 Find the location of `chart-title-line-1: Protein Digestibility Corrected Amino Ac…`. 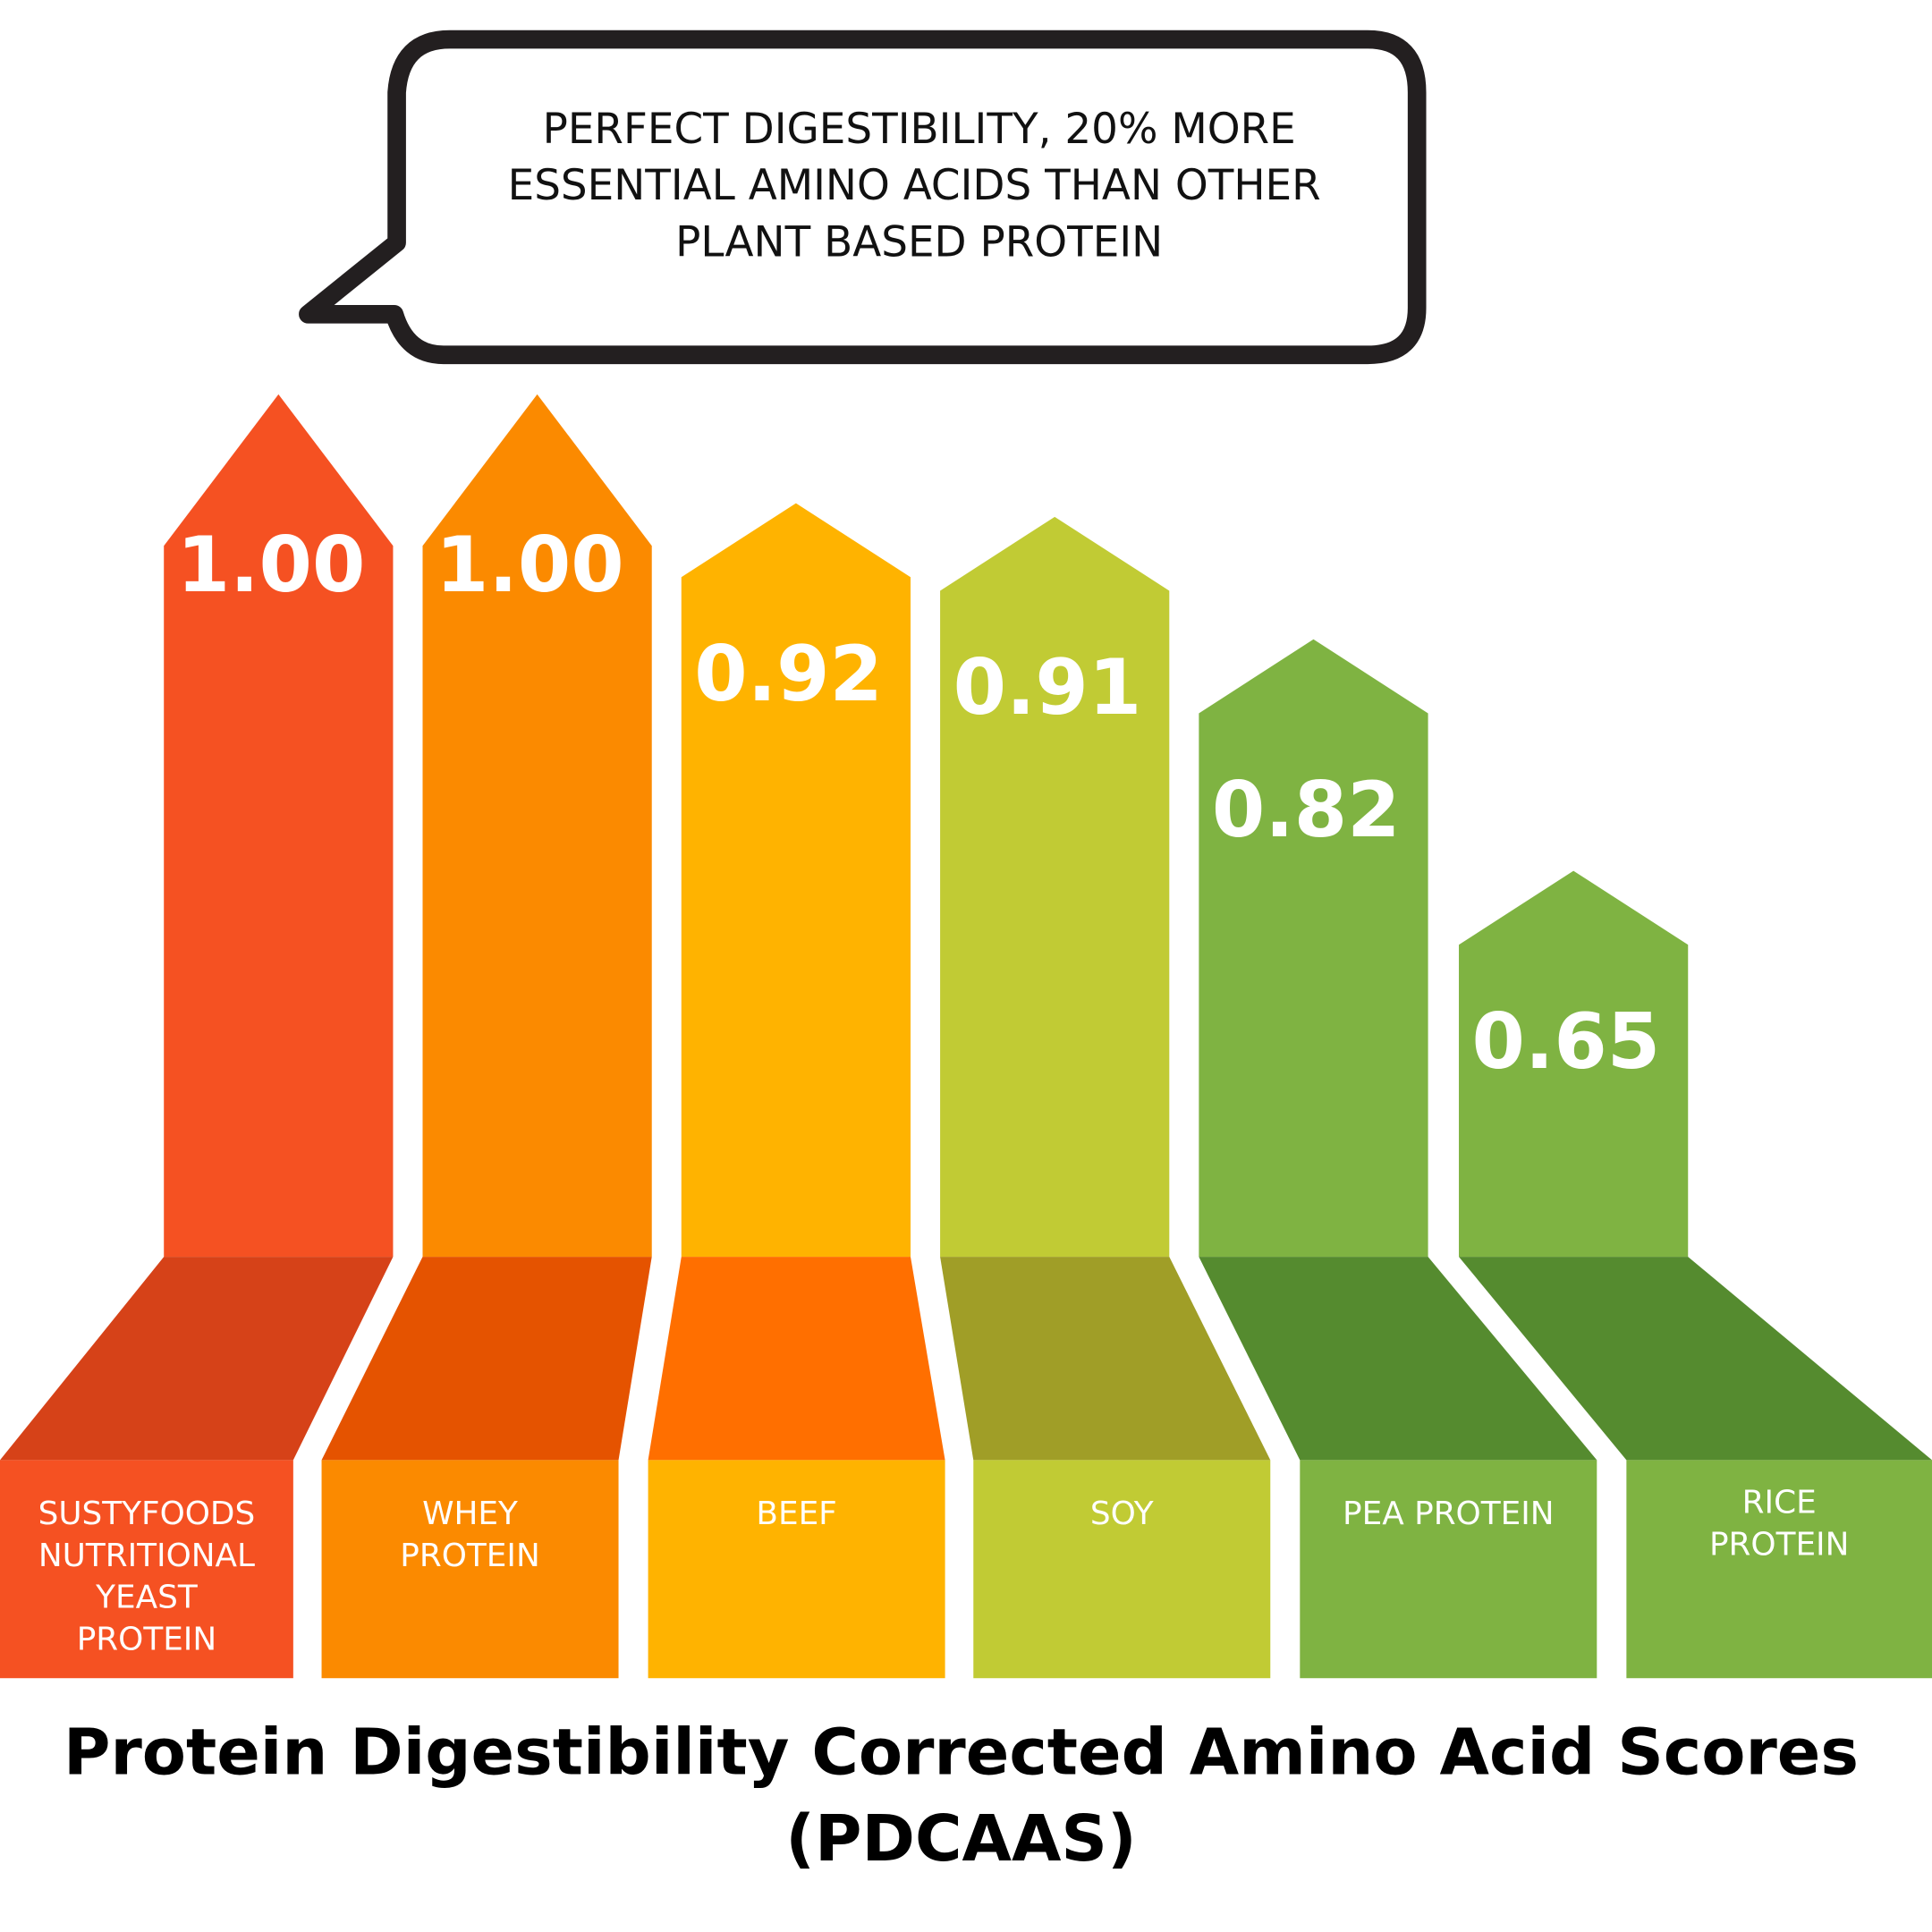

chart-title-line-1: Protein Digestibility Corrected Amino Ac… is located at coordinates (961, 1753).